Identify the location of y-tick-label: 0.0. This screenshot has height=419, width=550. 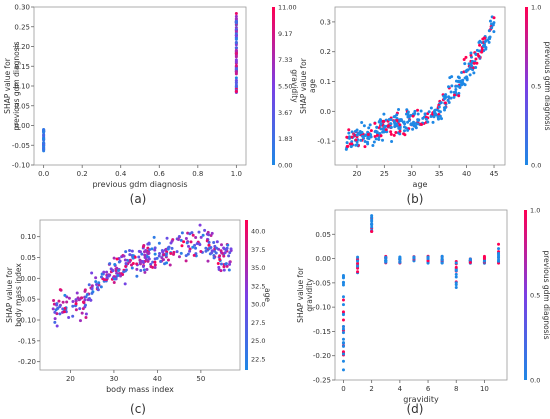
(325, 112).